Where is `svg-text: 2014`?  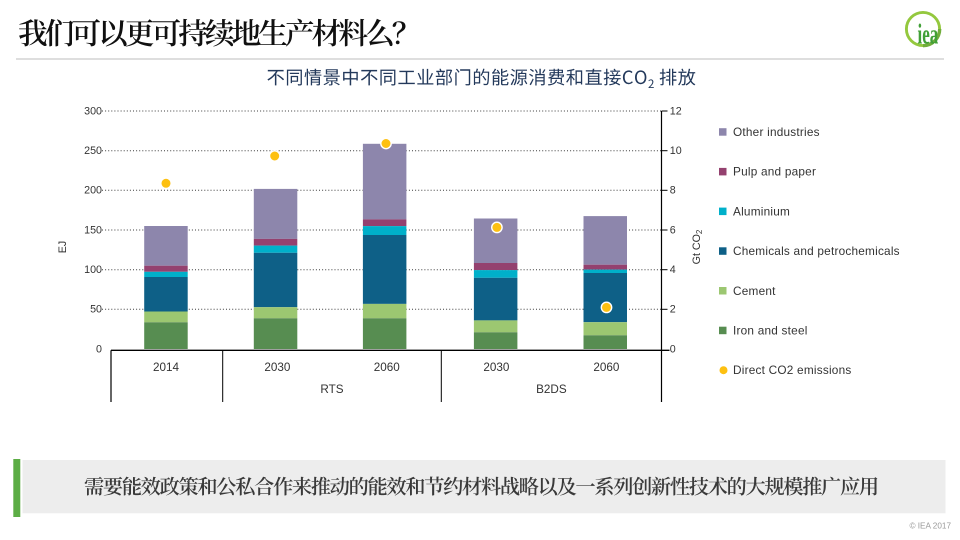 svg-text: 2014 is located at coordinates (166, 367).